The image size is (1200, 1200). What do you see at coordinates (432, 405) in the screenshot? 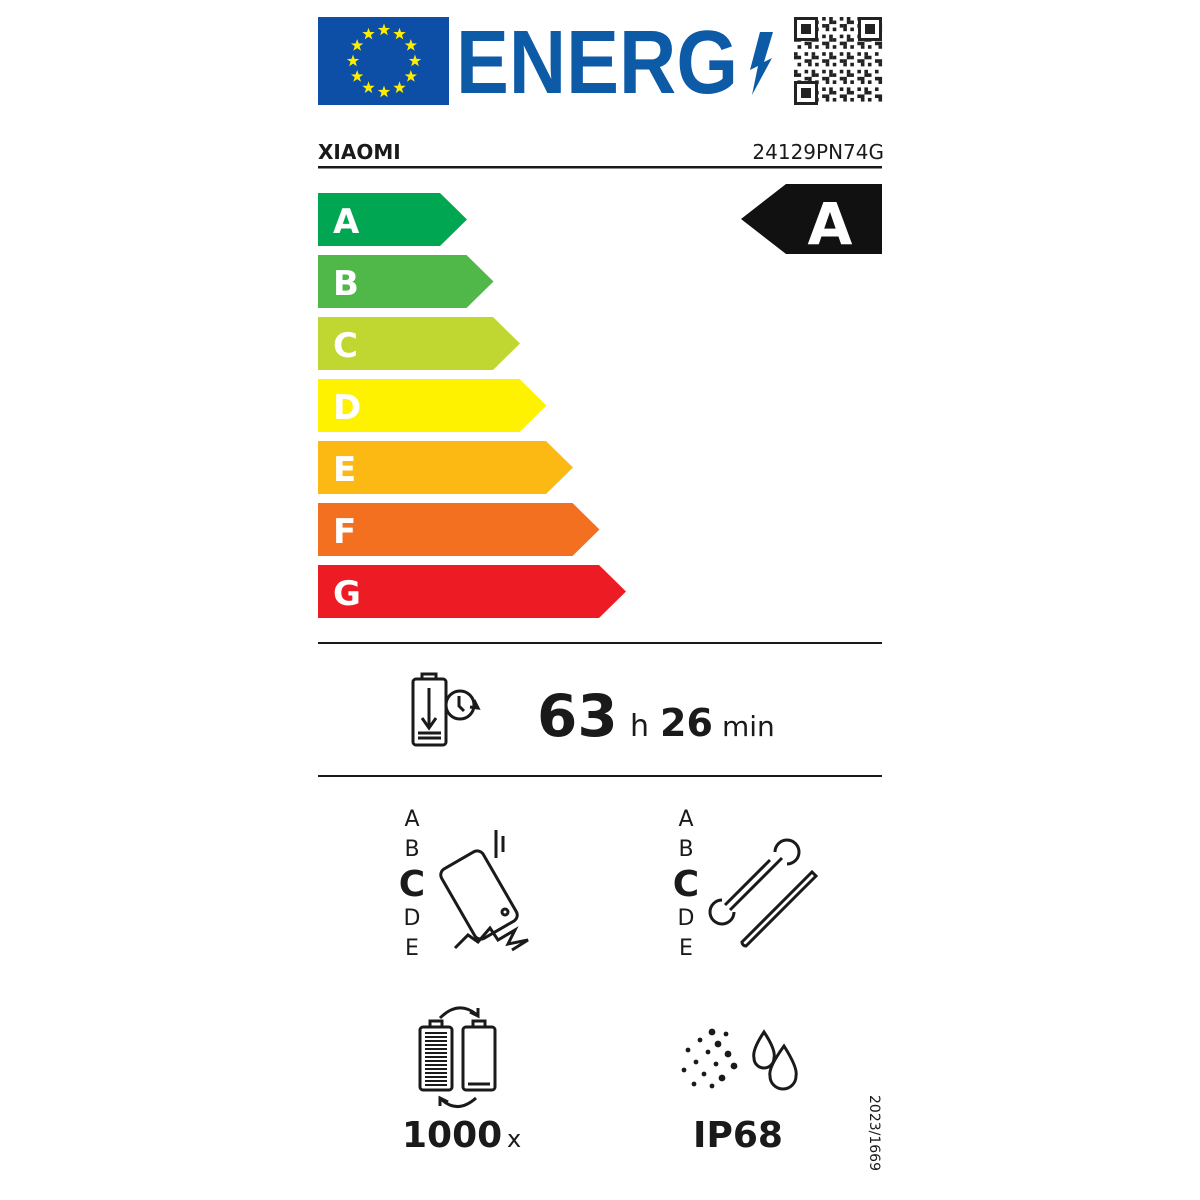
I see `energy-class-d: D` at bounding box center [432, 405].